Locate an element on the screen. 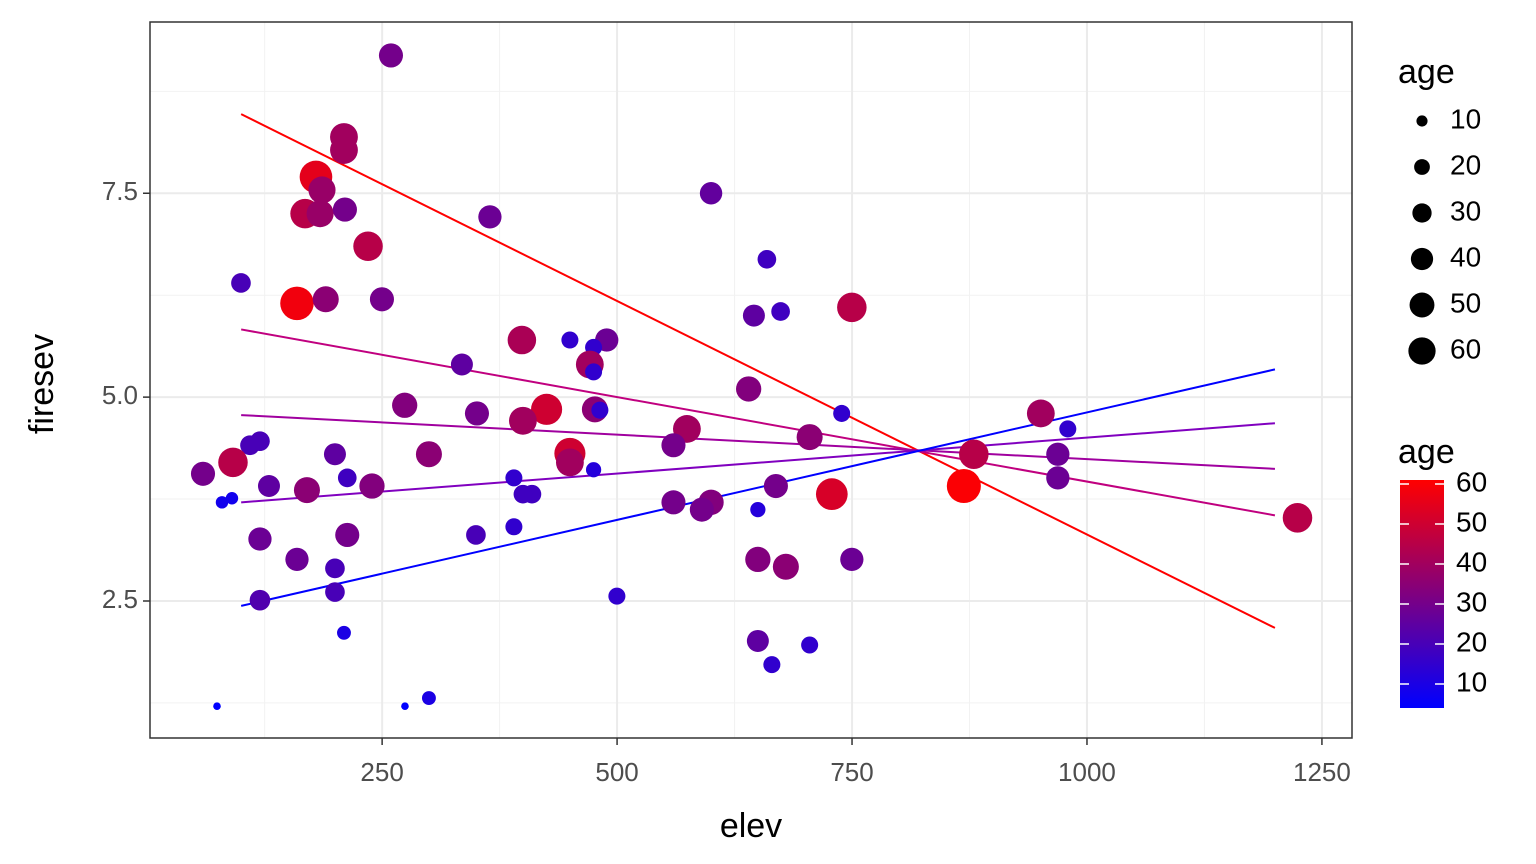 This screenshot has width=1536, height=864. x-axis-label: elev is located at coordinates (751, 826).